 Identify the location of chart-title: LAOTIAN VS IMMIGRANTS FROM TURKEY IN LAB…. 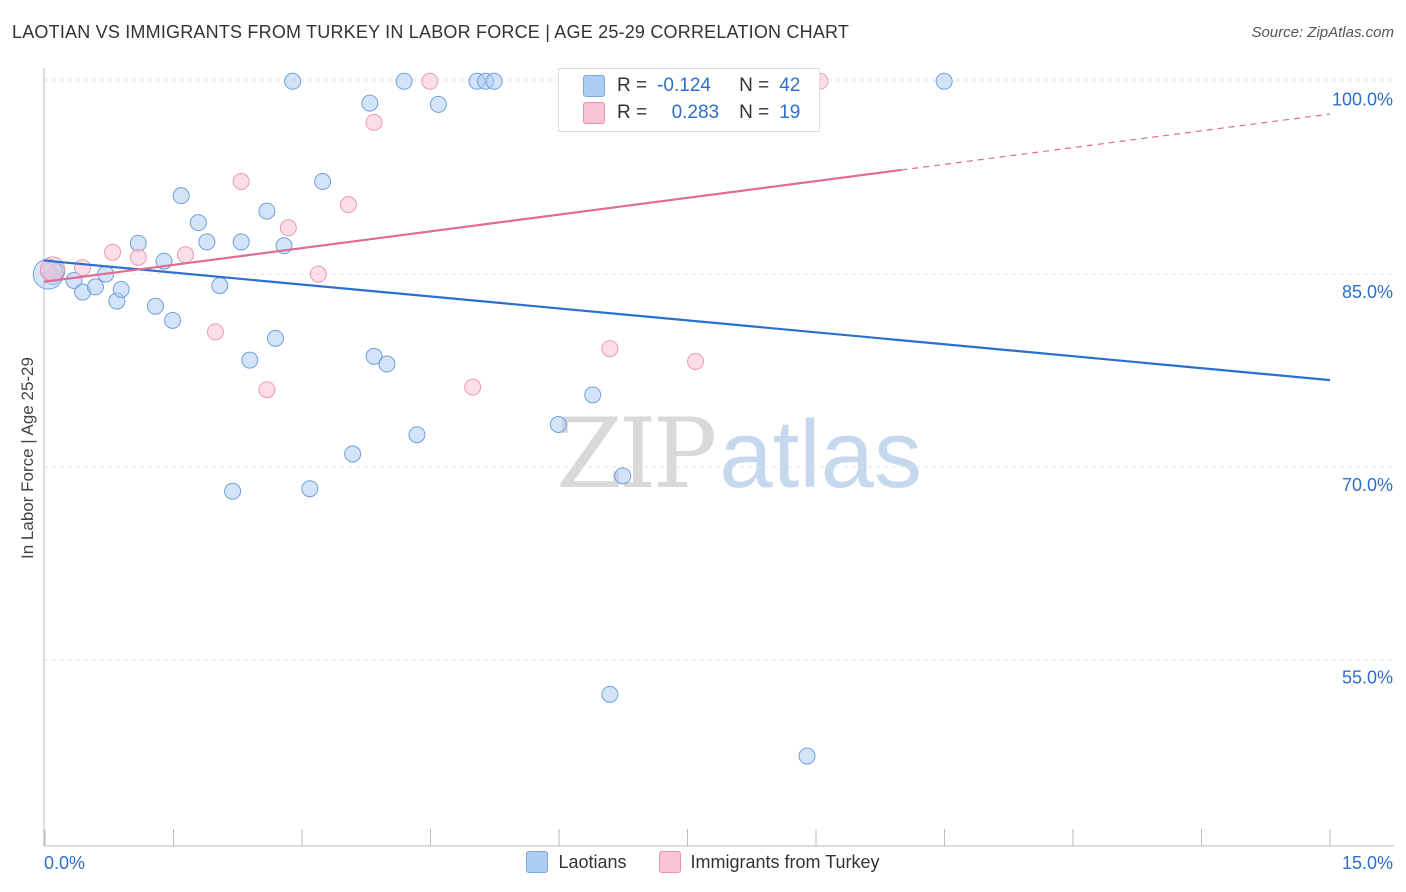
(431, 32).